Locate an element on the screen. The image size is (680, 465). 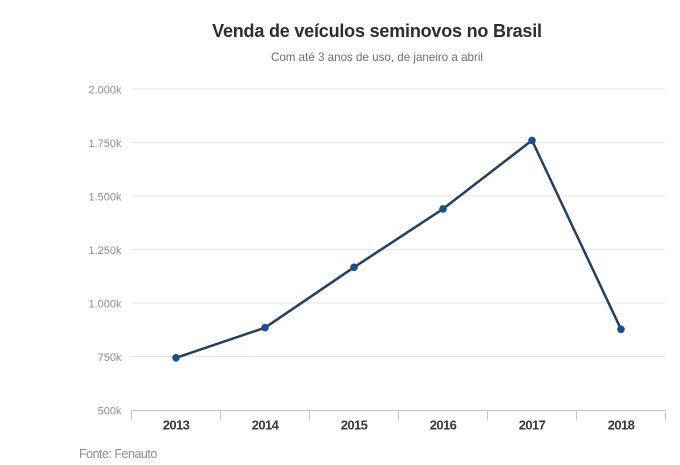
svg-text: 1.500k is located at coordinates (105, 198).